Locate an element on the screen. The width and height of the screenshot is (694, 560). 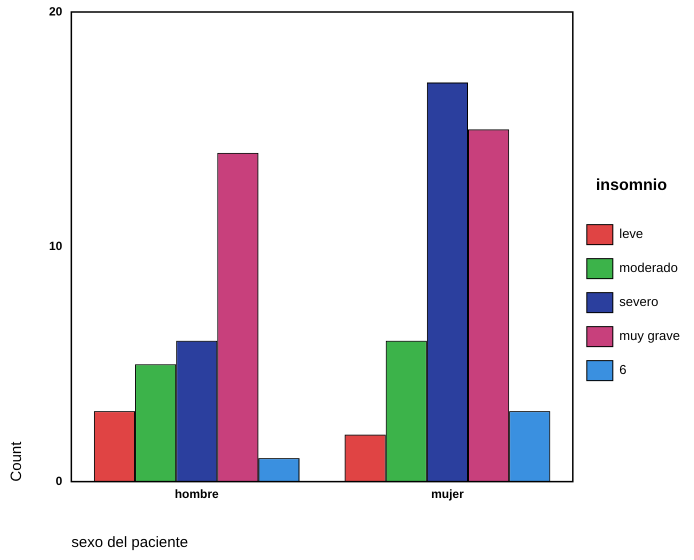
y-axis-title: Count is located at coordinates (17, 461).